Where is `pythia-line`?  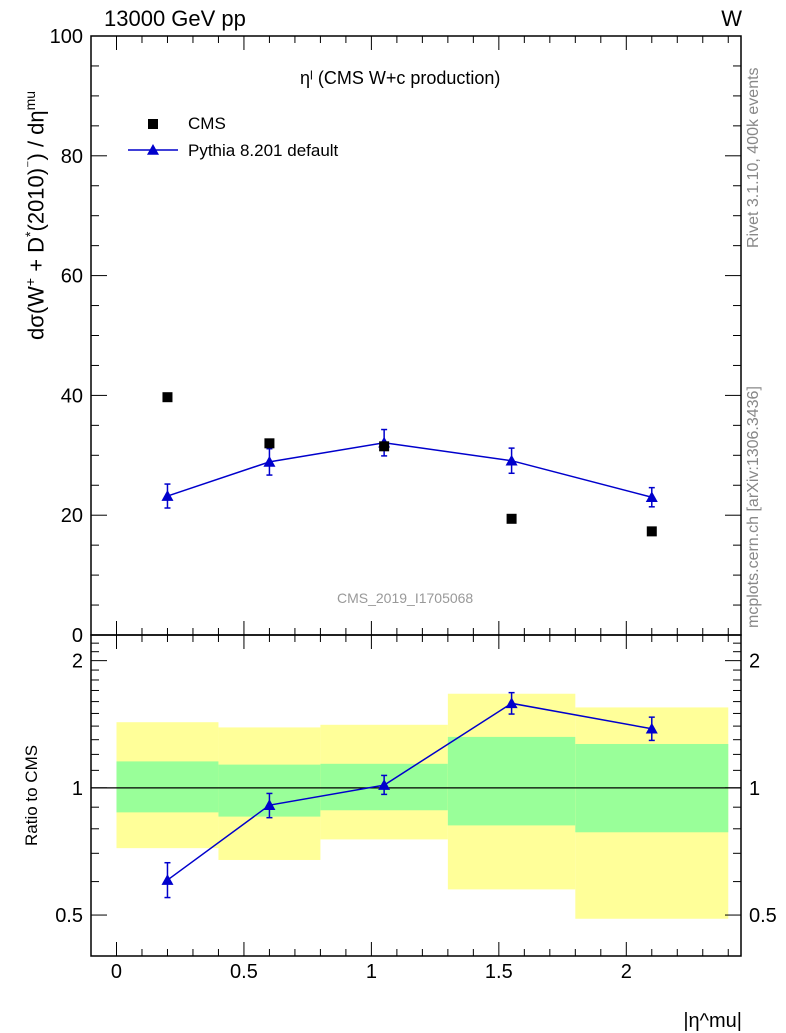 pythia-line is located at coordinates (409, 469).